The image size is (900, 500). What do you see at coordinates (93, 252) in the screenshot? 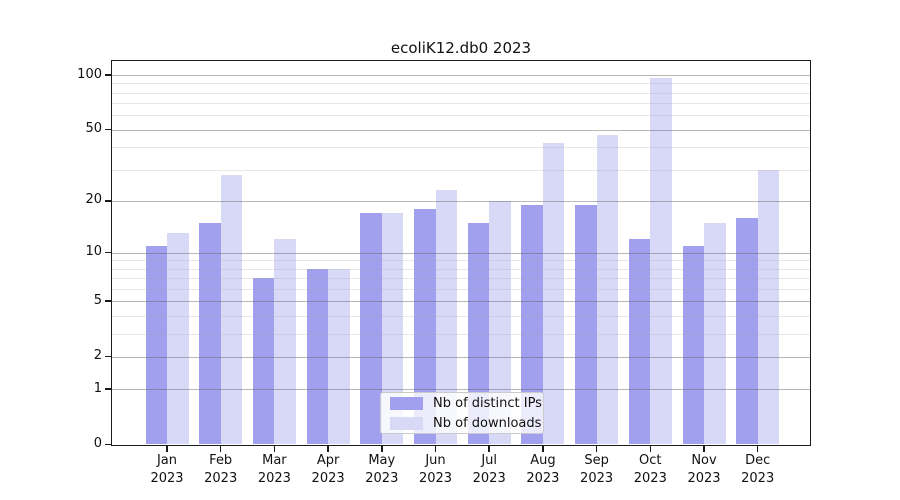
I see `y-tick-label-10: 10` at bounding box center [93, 252].